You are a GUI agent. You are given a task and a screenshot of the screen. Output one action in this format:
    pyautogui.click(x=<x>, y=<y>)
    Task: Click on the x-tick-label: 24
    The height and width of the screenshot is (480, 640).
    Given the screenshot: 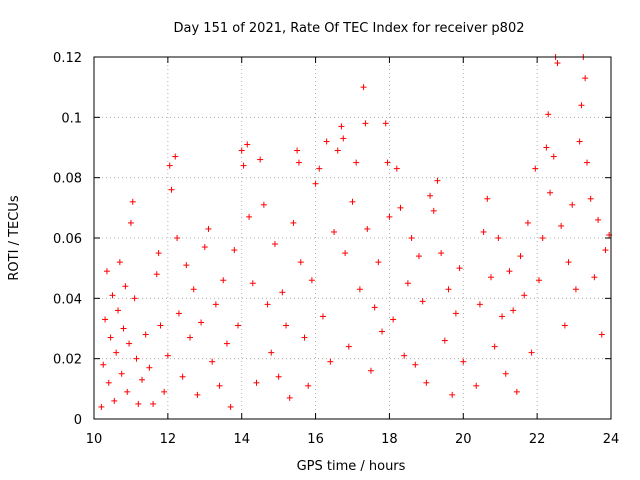 What is the action you would take?
    pyautogui.click(x=611, y=439)
    